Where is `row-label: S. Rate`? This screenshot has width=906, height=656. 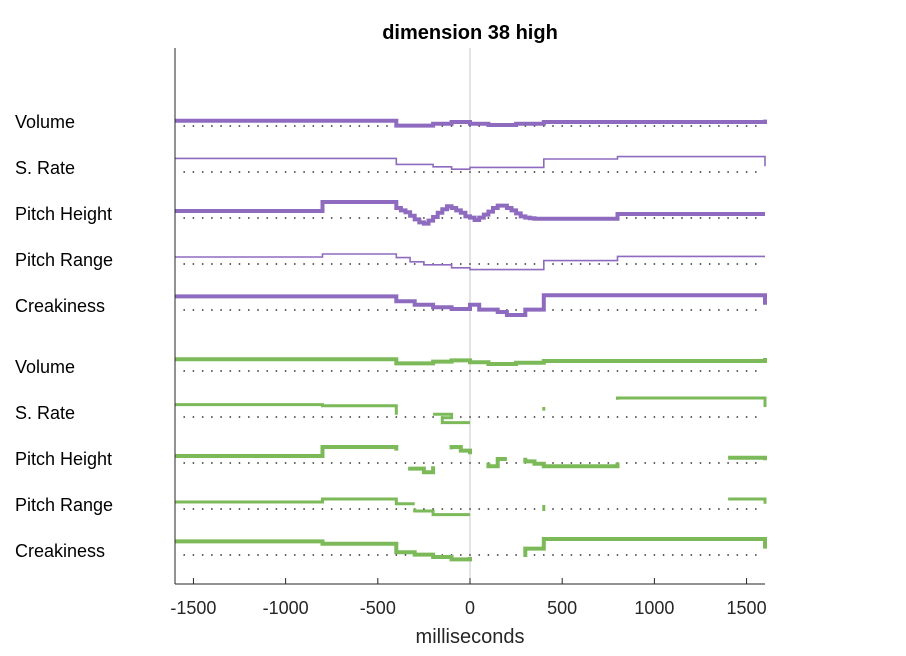
row-label: S. Rate is located at coordinates (45, 168).